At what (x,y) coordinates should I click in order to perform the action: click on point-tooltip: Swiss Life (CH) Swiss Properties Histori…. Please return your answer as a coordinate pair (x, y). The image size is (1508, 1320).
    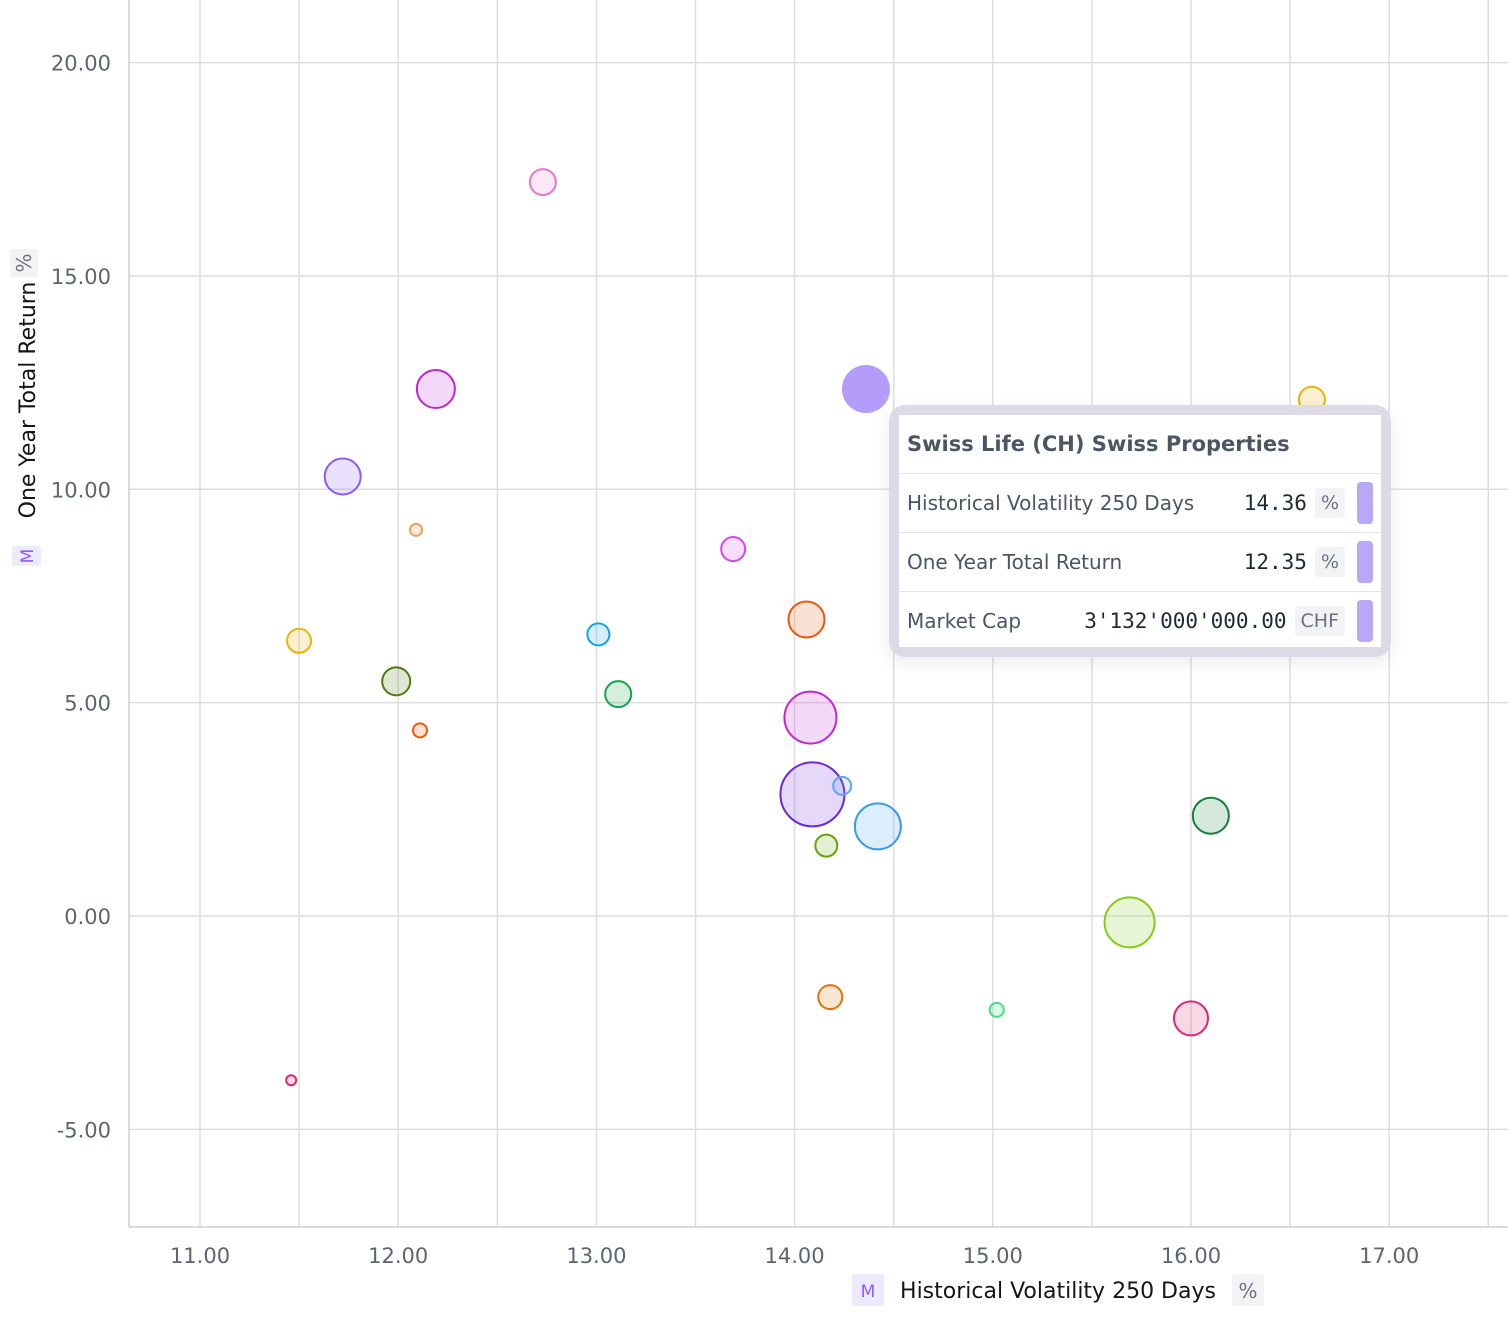
    Looking at the image, I should click on (1140, 531).